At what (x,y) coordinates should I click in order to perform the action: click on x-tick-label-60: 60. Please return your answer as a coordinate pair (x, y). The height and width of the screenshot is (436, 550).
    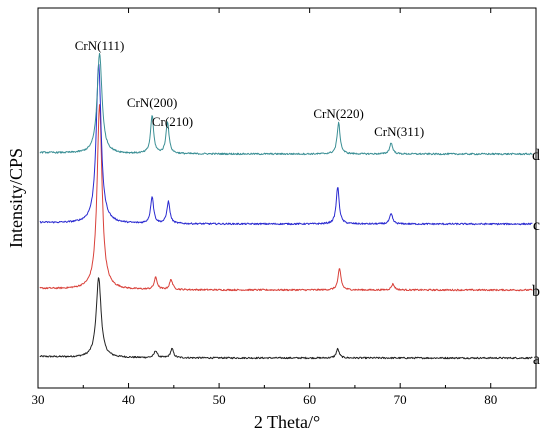
    Looking at the image, I should click on (309, 399).